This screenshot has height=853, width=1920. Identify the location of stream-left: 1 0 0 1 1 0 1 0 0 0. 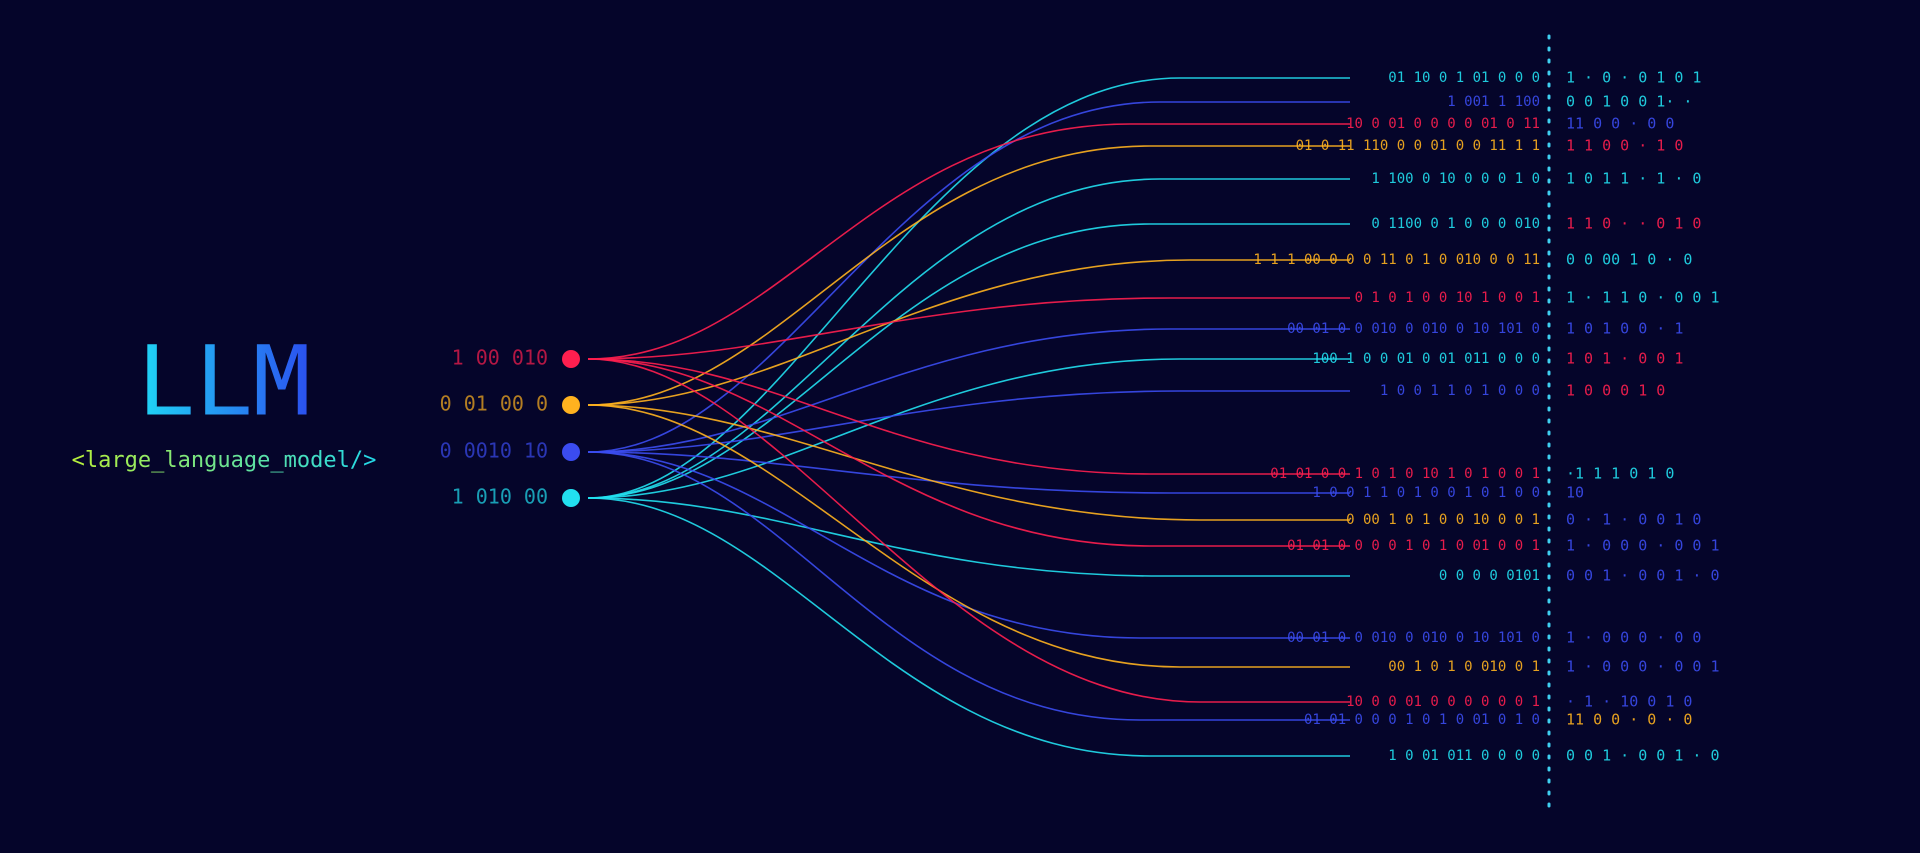
(1460, 391).